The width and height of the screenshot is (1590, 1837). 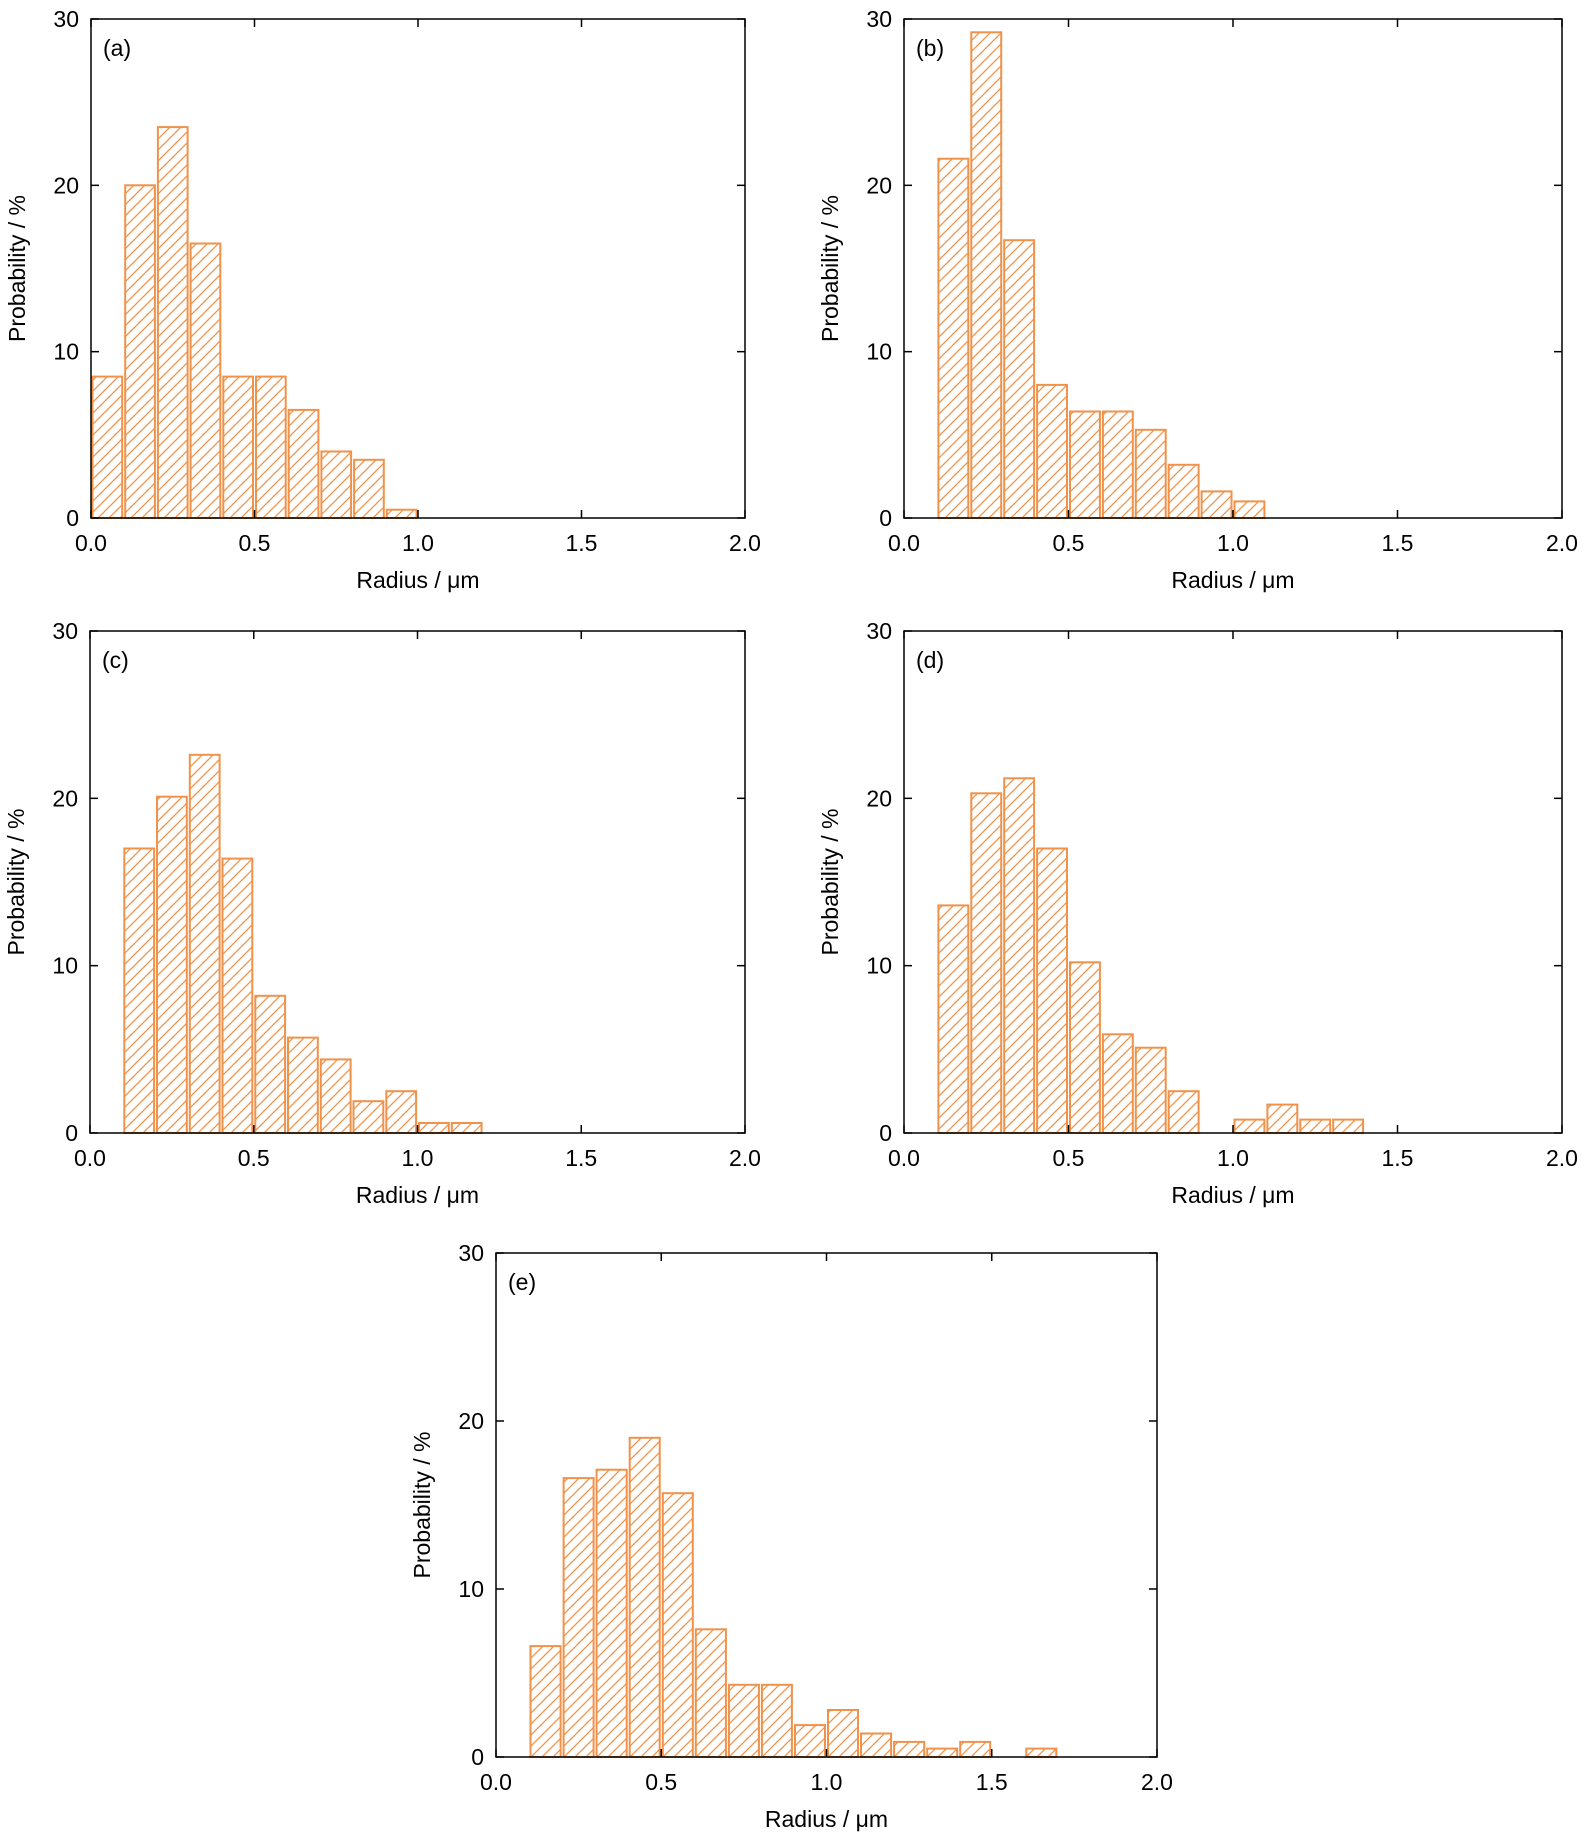 I want to click on panel-label: (d), so click(x=930, y=660).